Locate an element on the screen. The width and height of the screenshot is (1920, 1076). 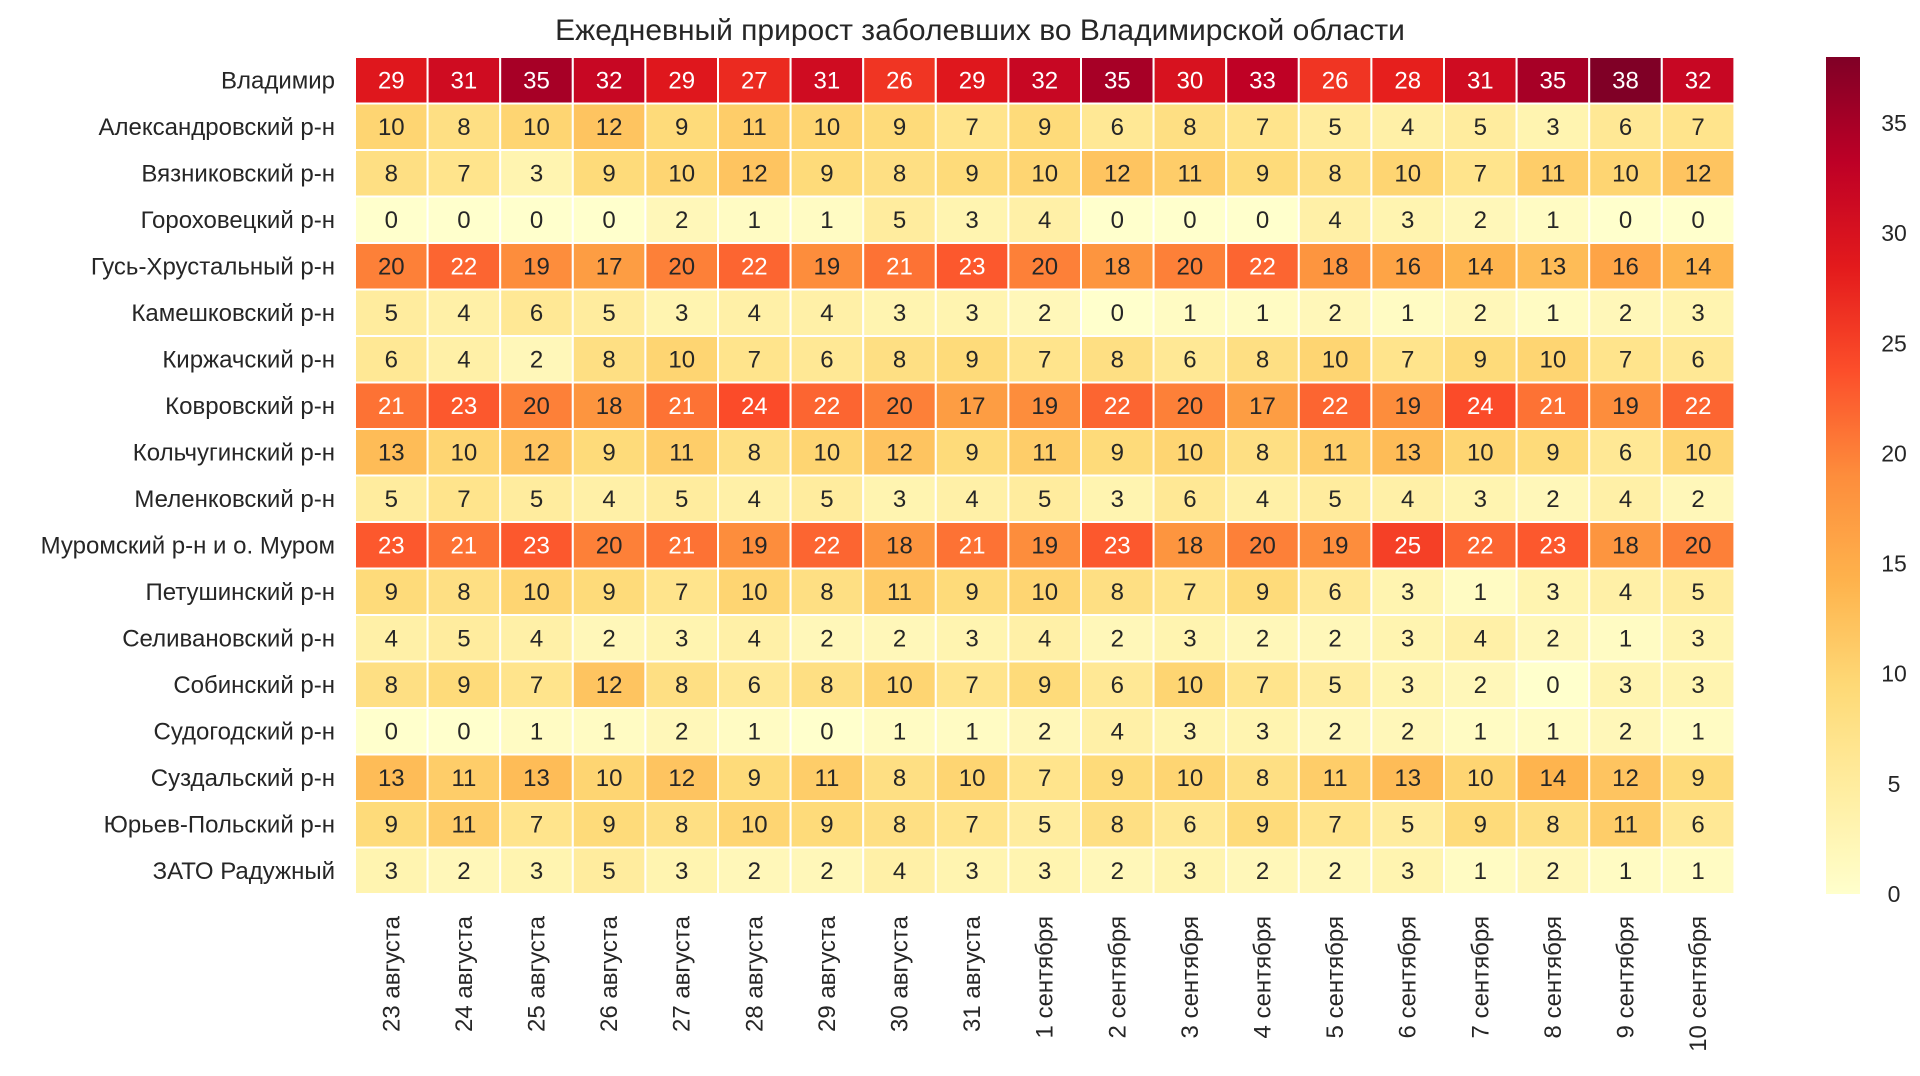
cell-value-label: 31 is located at coordinates (1480, 80).